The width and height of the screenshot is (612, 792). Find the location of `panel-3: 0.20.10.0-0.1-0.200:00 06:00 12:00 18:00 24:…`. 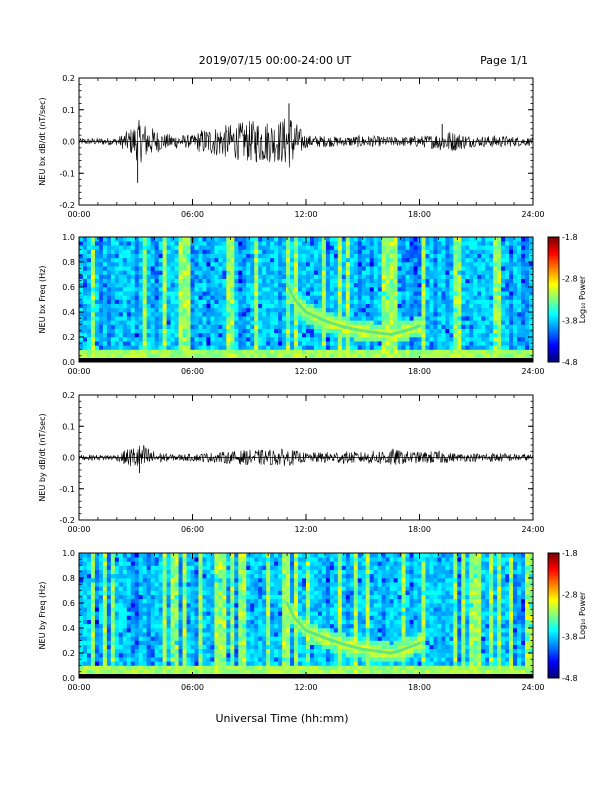

panel-3: 0.20.10.0-0.1-0.200:00 06:00 12:00 18:00 24:… is located at coordinates (291, 462).